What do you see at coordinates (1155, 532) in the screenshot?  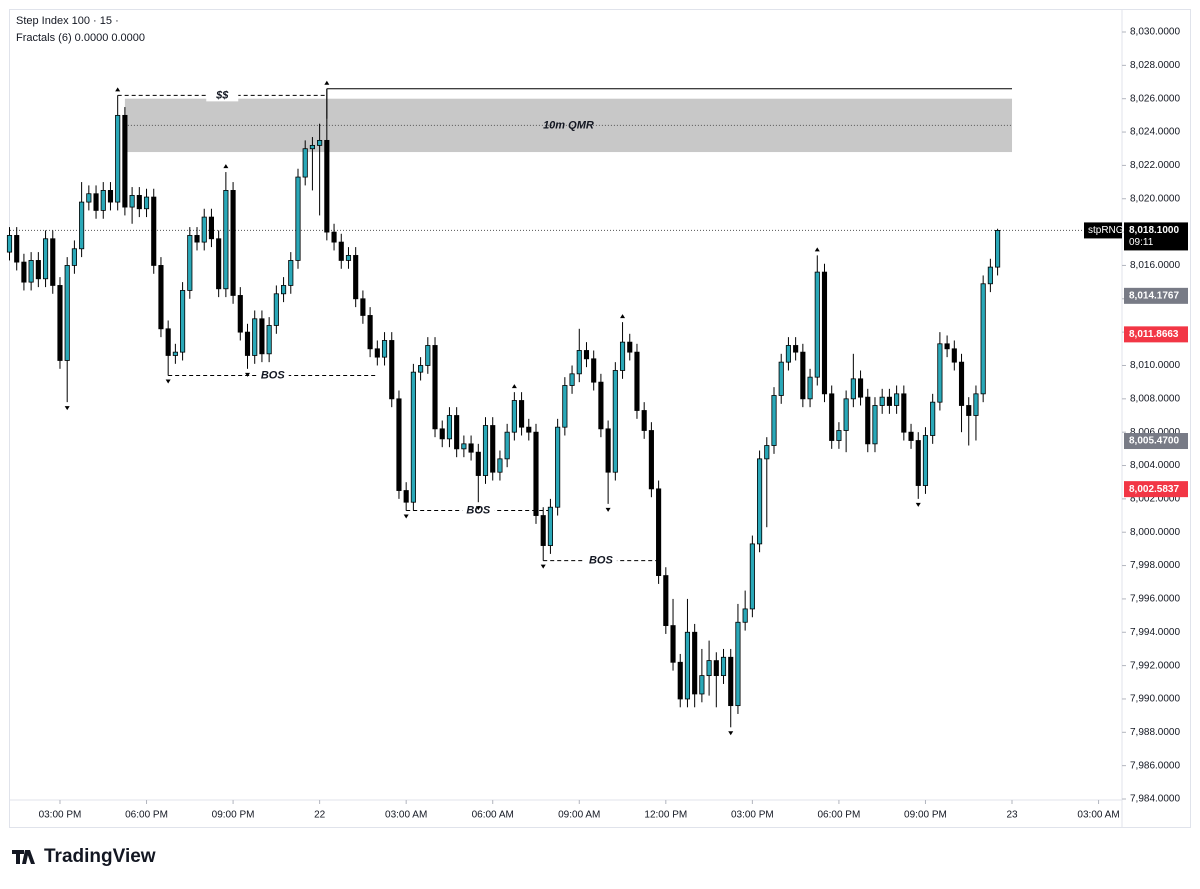 I see `y-tick-label: 8,000.0000` at bounding box center [1155, 532].